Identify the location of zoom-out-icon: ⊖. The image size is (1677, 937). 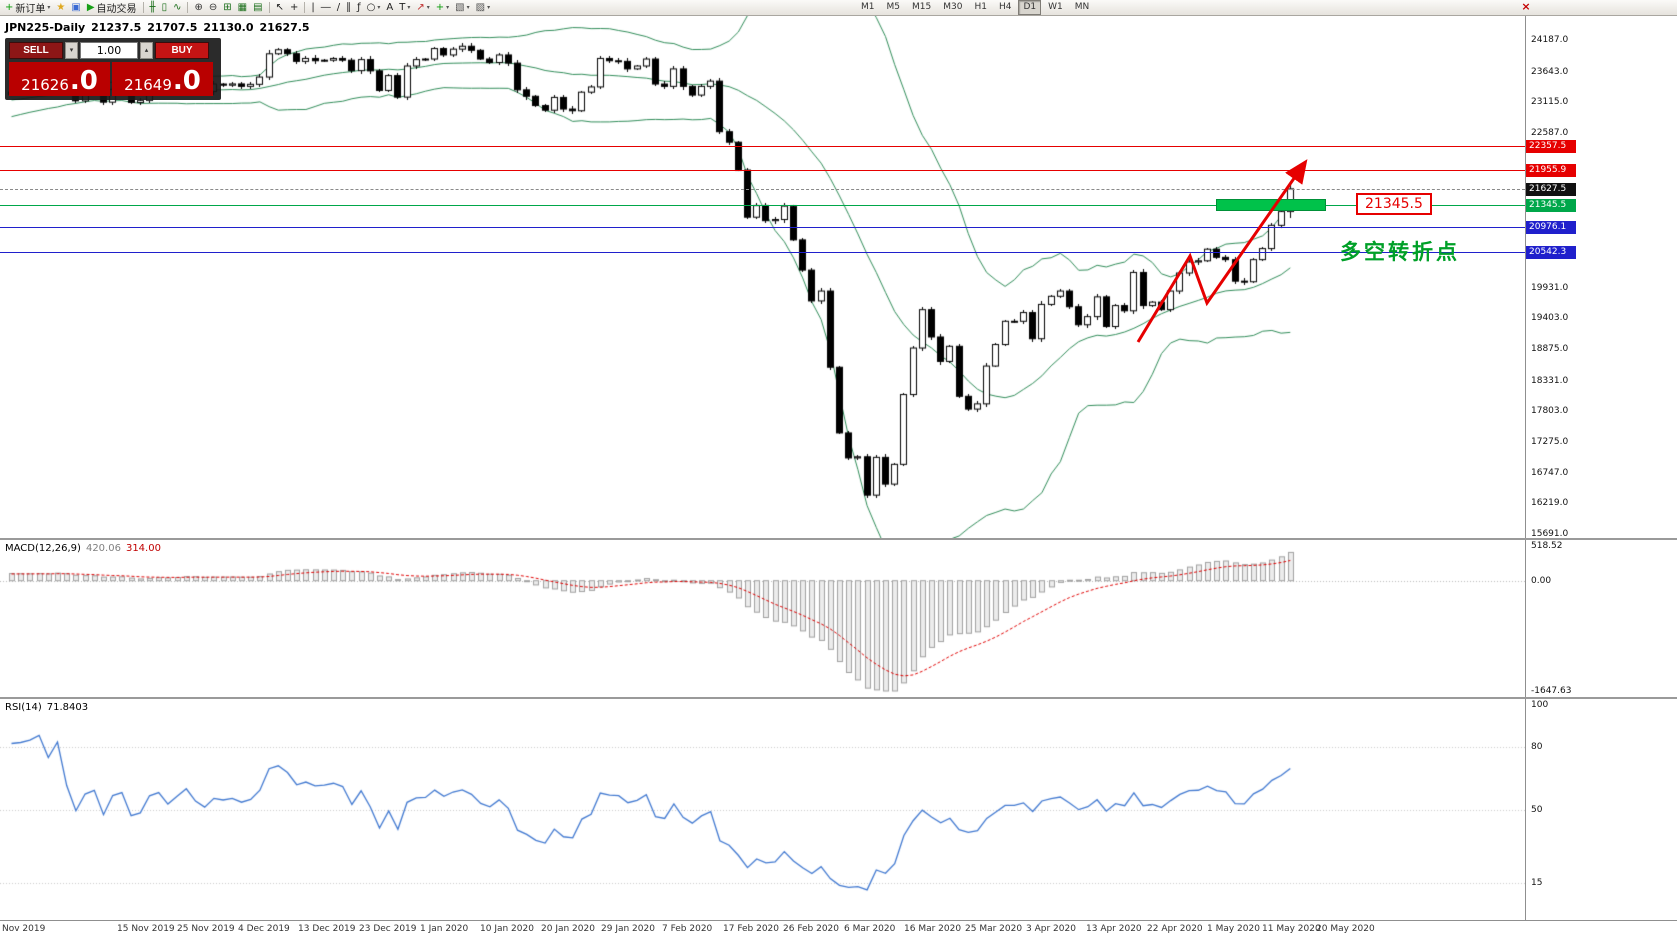
(213, 8).